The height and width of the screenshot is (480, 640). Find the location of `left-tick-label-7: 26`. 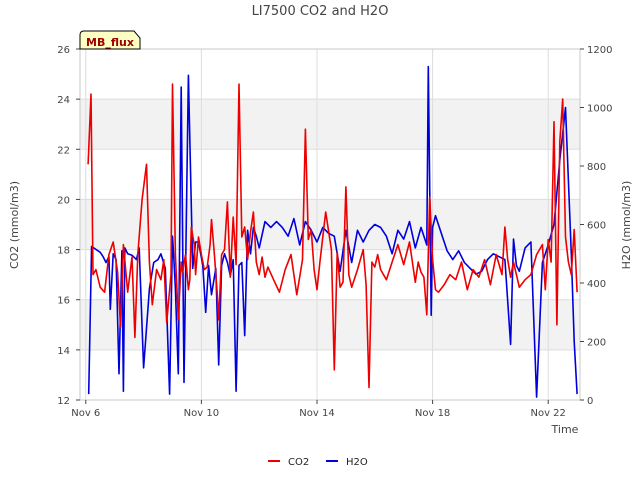

left-tick-label-7: 26 is located at coordinates (63, 50).